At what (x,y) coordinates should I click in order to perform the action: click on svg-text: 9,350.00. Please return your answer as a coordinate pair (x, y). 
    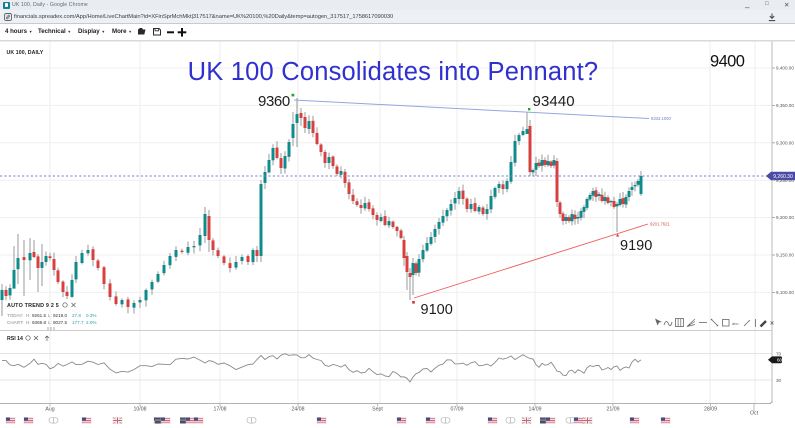
    Looking at the image, I should click on (785, 105).